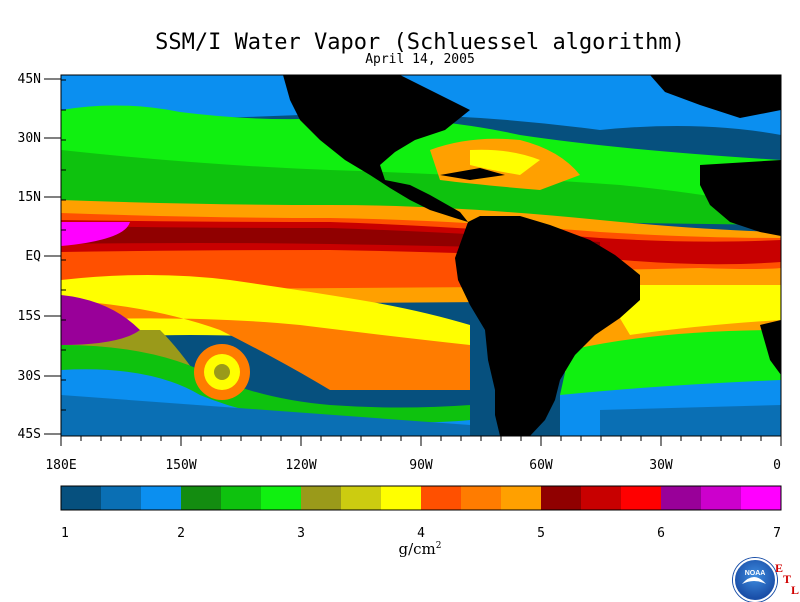 This screenshot has height=602, width=800. I want to click on lat-label: 15N, so click(29, 197).